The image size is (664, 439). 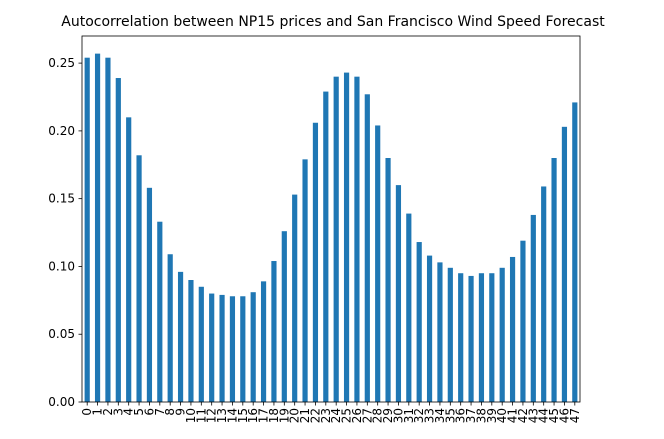 I want to click on x-tick-label: 16, so click(x=253, y=415).